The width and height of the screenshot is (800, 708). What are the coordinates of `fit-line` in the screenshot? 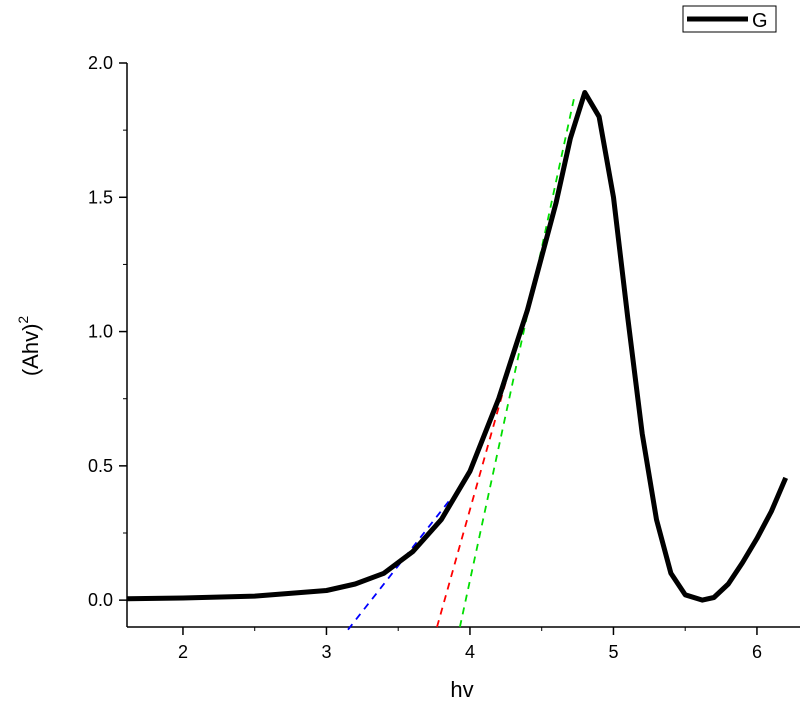 It's located at (517, 361).